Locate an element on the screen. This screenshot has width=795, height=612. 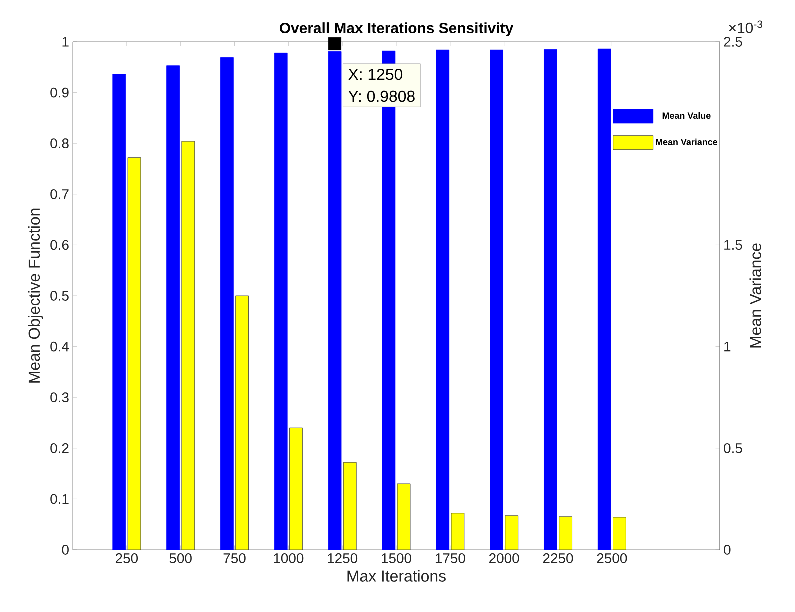
x-tick-label: 1250 is located at coordinates (343, 559).